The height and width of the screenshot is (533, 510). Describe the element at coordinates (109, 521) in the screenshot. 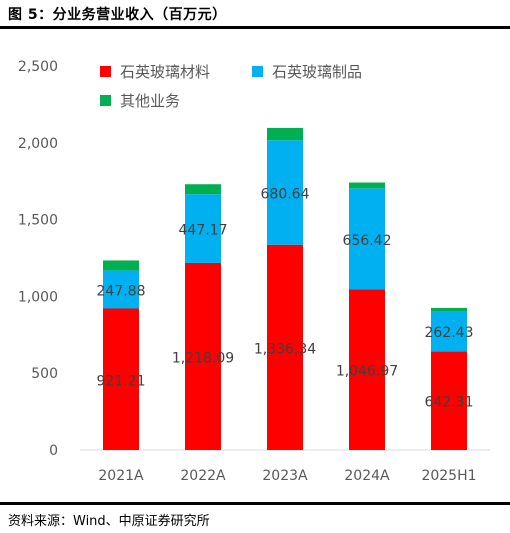

I see `source-note: 资料来源：Wind、中原证券研究所` at that location.